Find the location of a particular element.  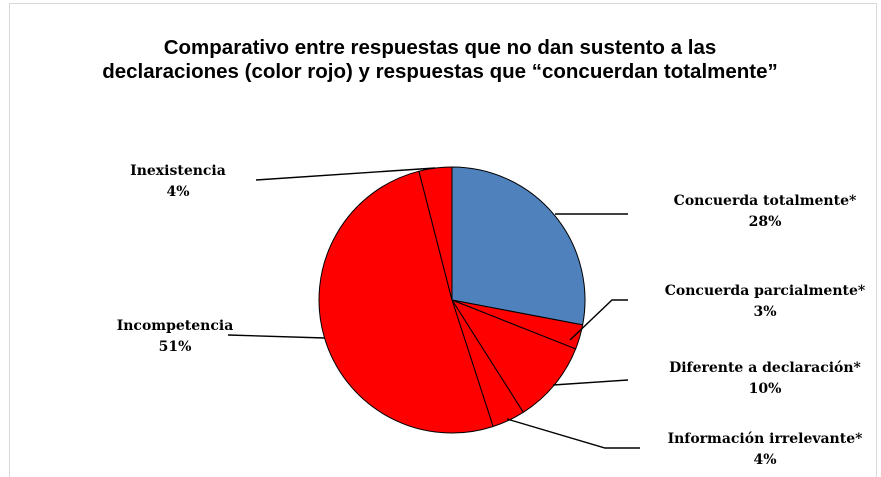

slice-label-5: Incompetencia is located at coordinates (175, 326).